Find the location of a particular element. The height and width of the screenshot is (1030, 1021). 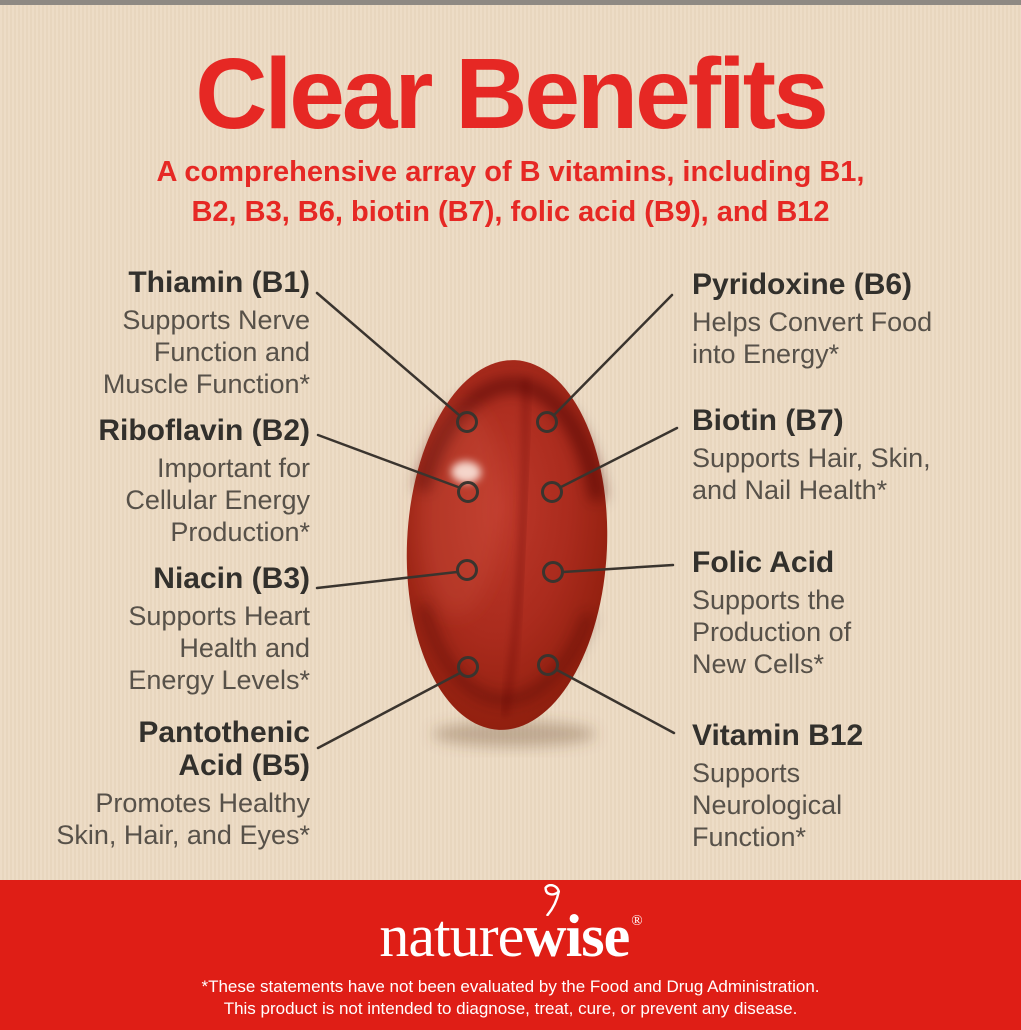

top-edge-strip is located at coordinates (510, 2).